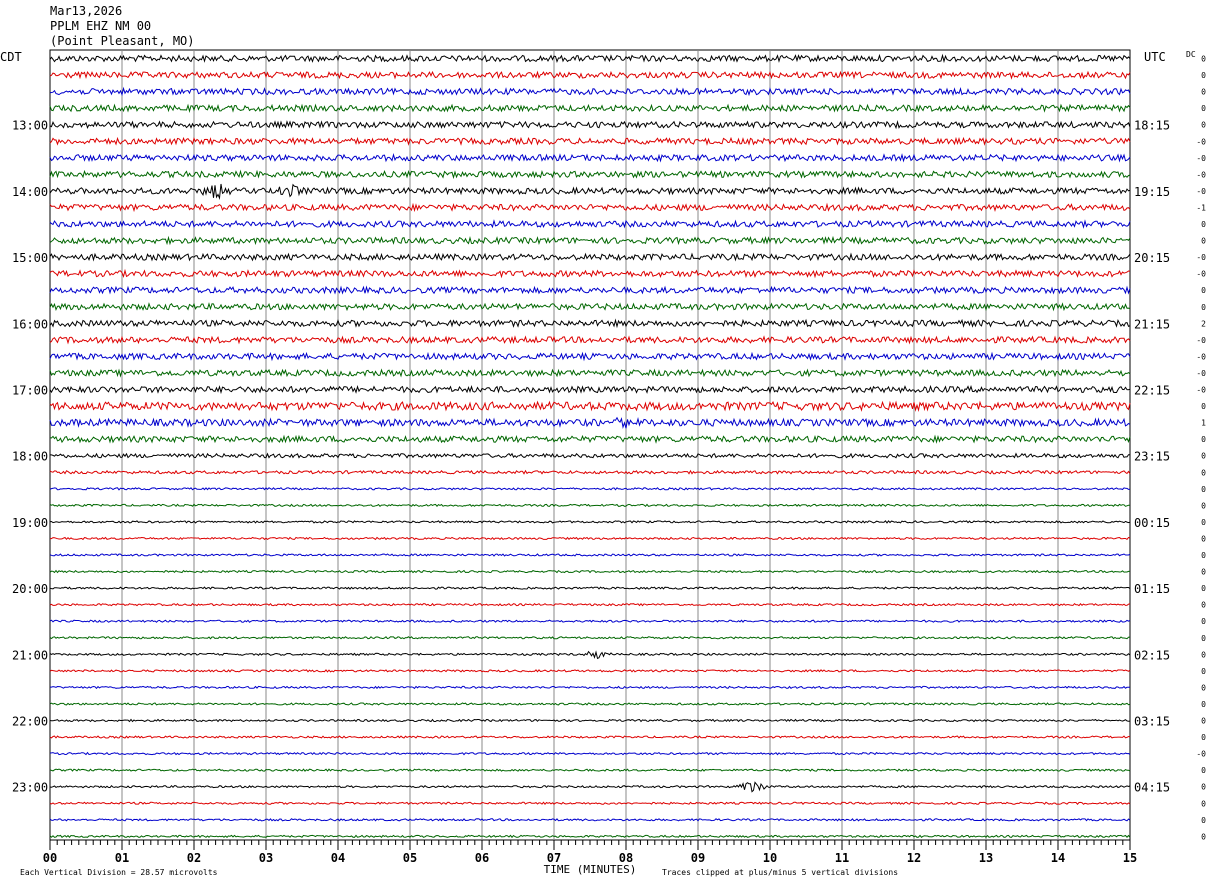 The height and width of the screenshot is (886, 1210). Describe the element at coordinates (30, 192) in the screenshot. I see `cdt-hour-label: 14:00` at that location.